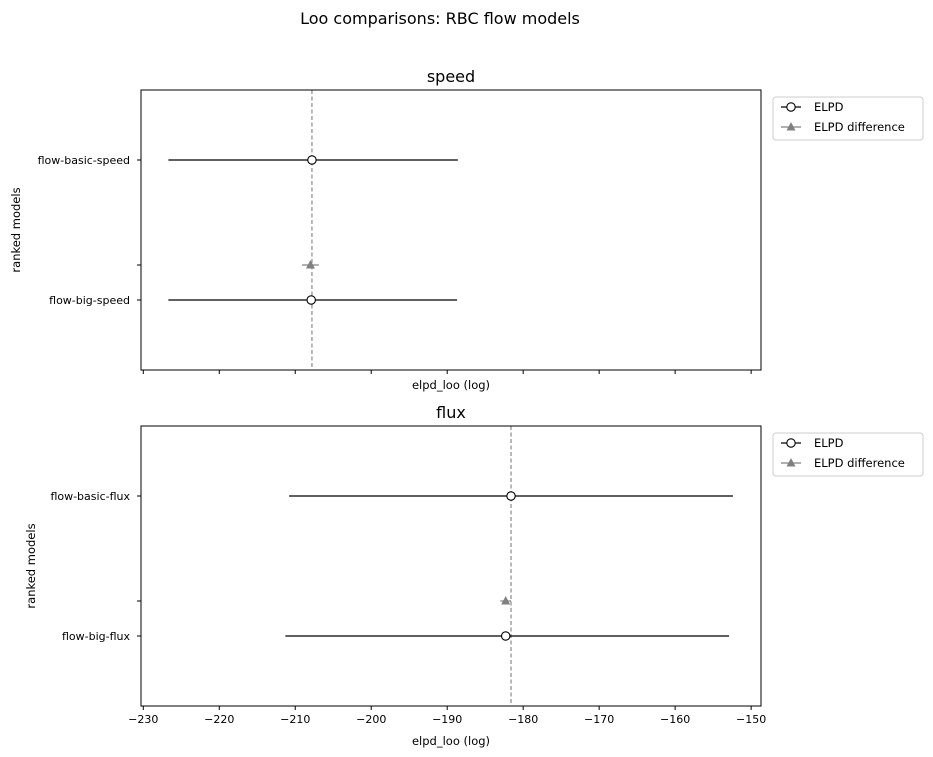 The image size is (933, 757). I want to click on x-tick-label: −200, so click(371, 719).